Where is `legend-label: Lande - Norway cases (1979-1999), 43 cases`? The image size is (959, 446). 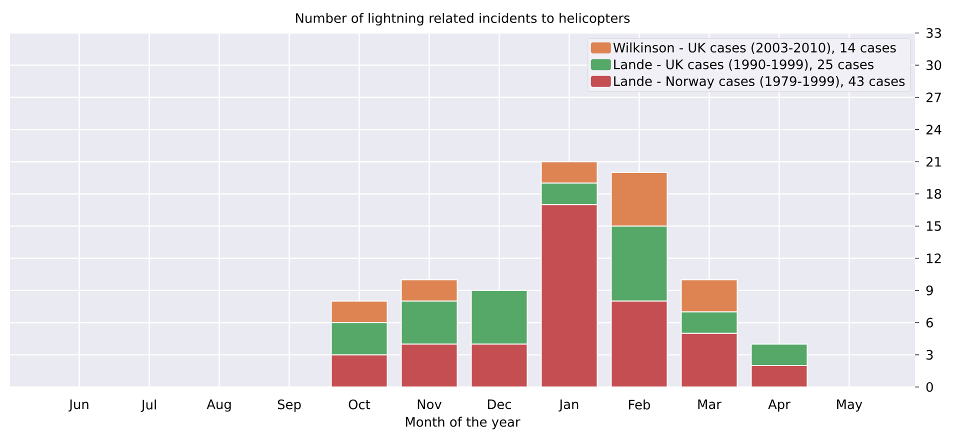 legend-label: Lande - Norway cases (1979-1999), 43 cases is located at coordinates (759, 82).